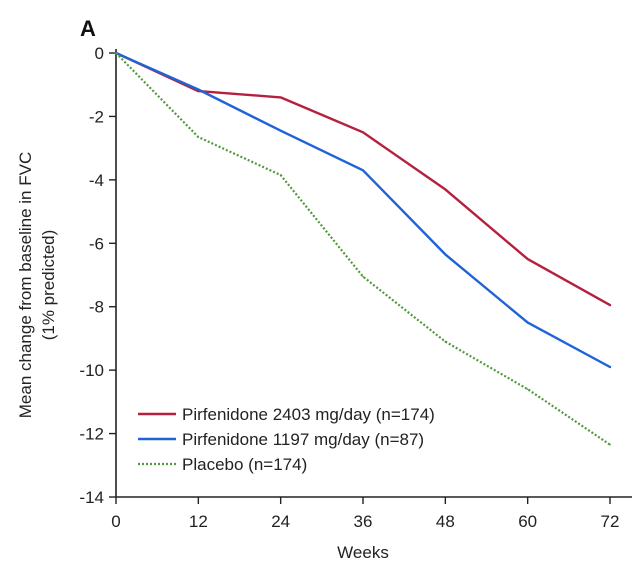 The width and height of the screenshot is (635, 565). What do you see at coordinates (96, 307) in the screenshot?
I see `y-tick-label: -8` at bounding box center [96, 307].